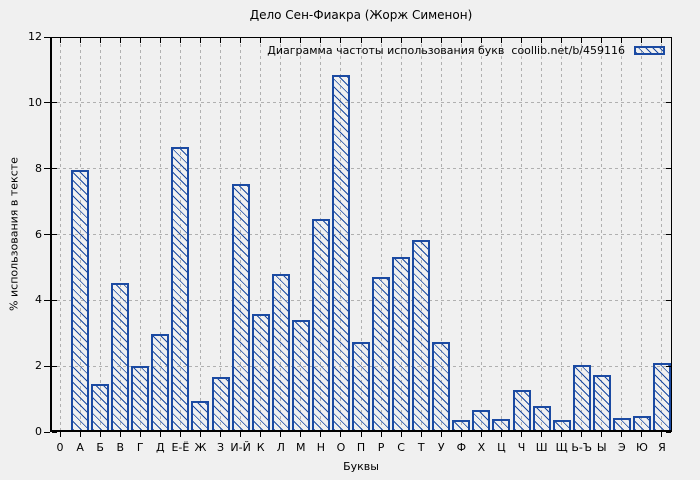 Image resolution: width=700 pixels, height=480 pixels. Describe the element at coordinates (160, 447) in the screenshot. I see `x-tick-label: Д` at that location.